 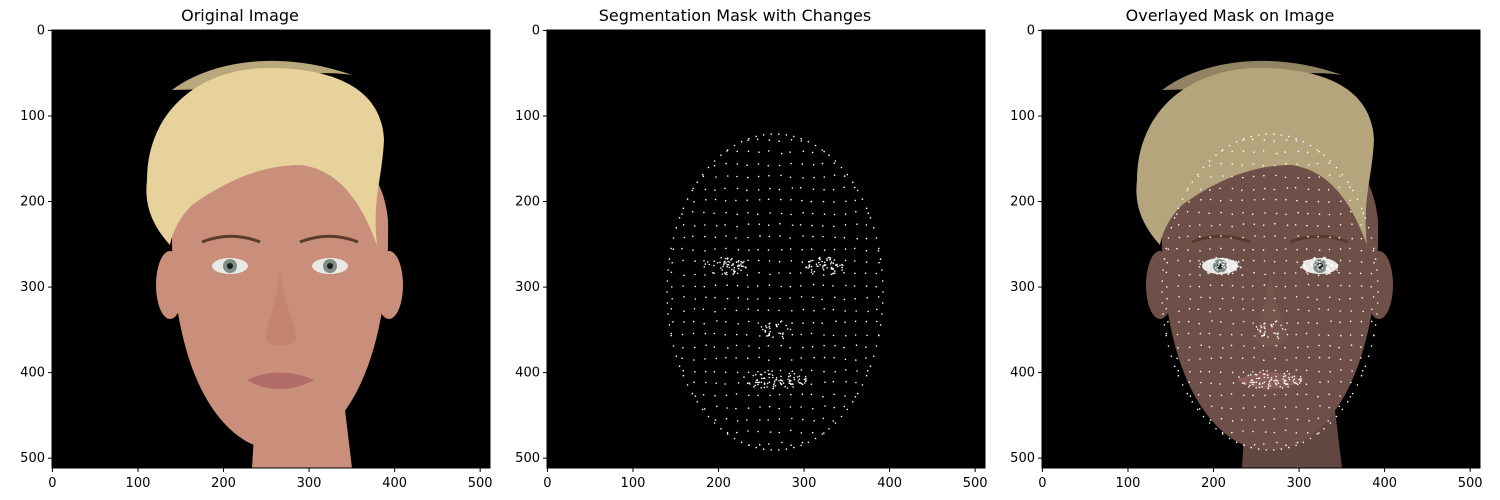 I want to click on panel-title: Segmentation Mask with Changes, so click(x=735, y=15).